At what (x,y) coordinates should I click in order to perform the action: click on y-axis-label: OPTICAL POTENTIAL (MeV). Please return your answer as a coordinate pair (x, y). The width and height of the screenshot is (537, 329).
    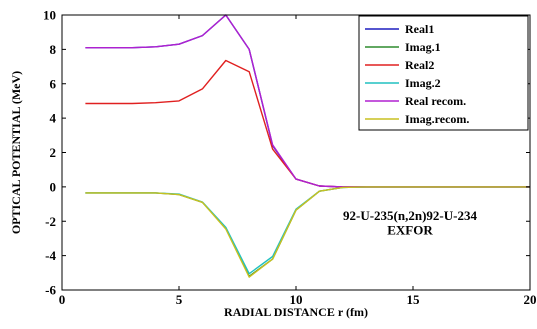
    Looking at the image, I should click on (16, 152).